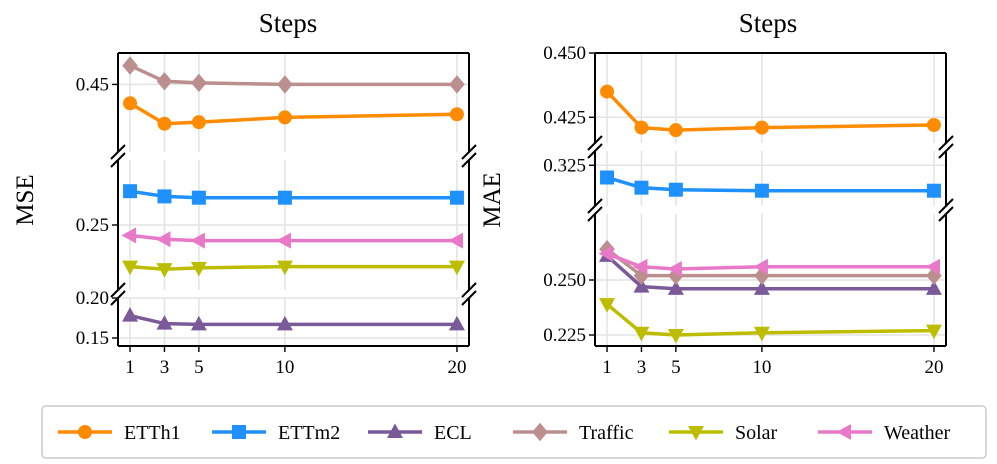  What do you see at coordinates (25, 199) in the screenshot?
I see `mse-y-axis-label: MSE` at bounding box center [25, 199].